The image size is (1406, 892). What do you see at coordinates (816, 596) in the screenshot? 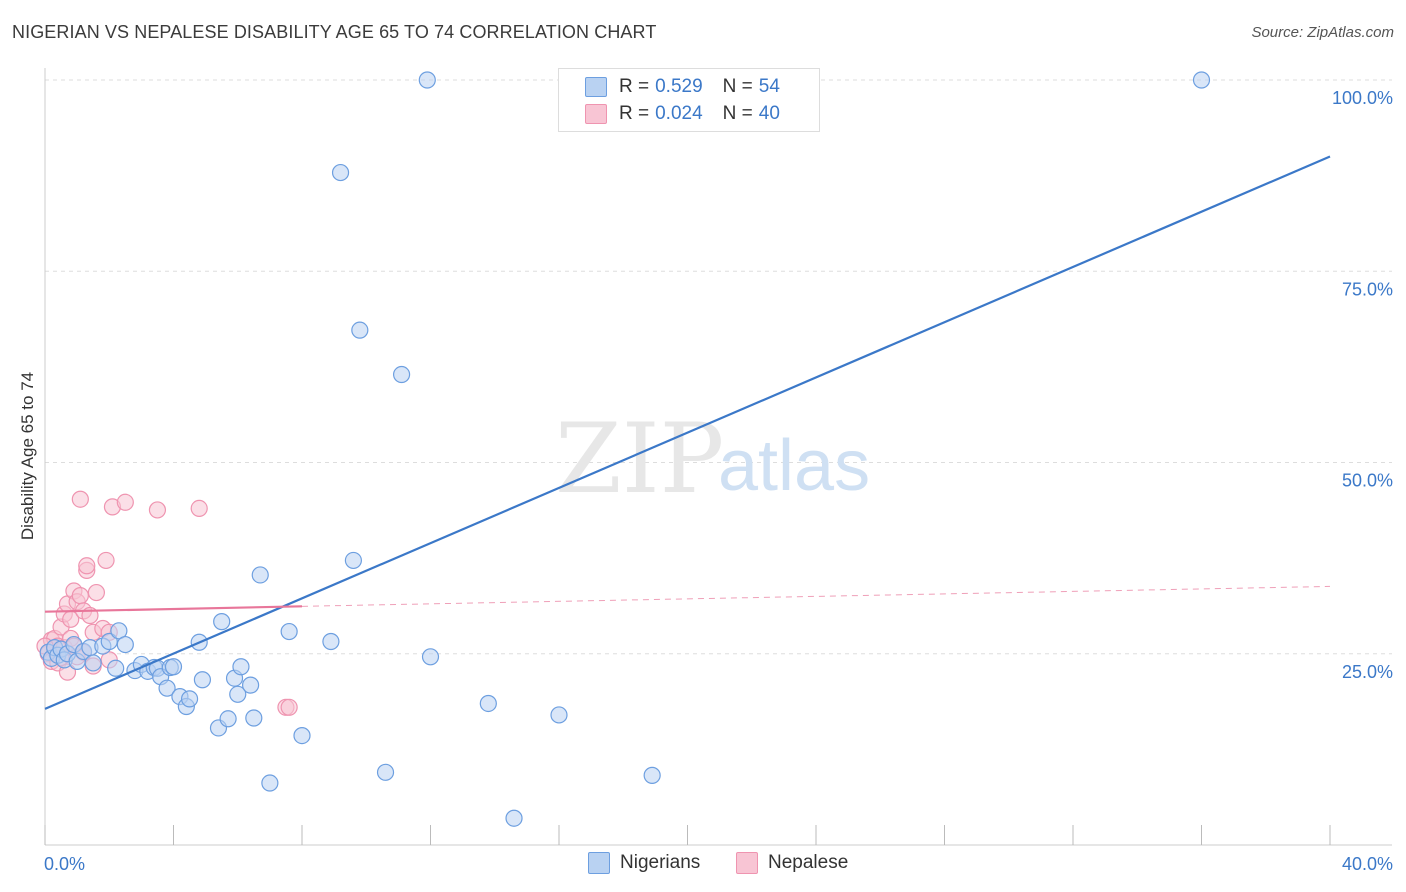
I see `nepalese-trend-line-dashed` at bounding box center [816, 596].